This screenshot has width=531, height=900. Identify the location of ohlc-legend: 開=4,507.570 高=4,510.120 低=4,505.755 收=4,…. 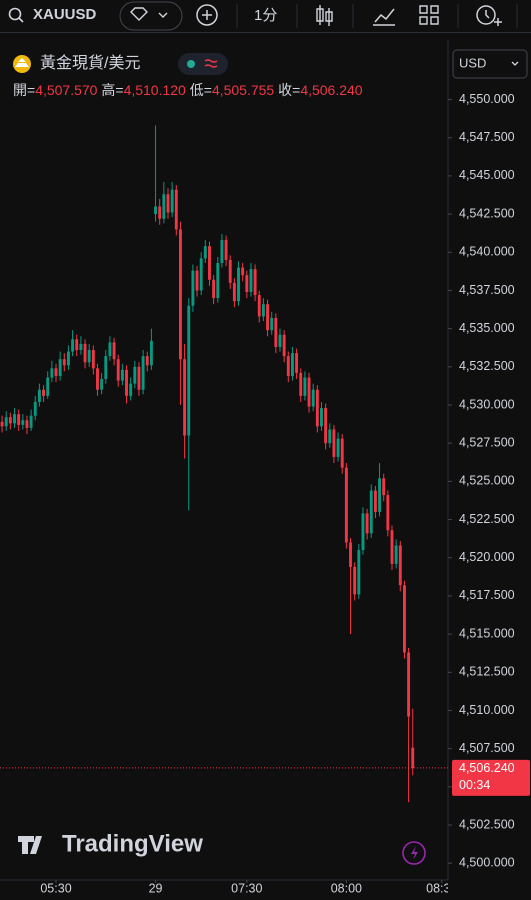
(188, 90).